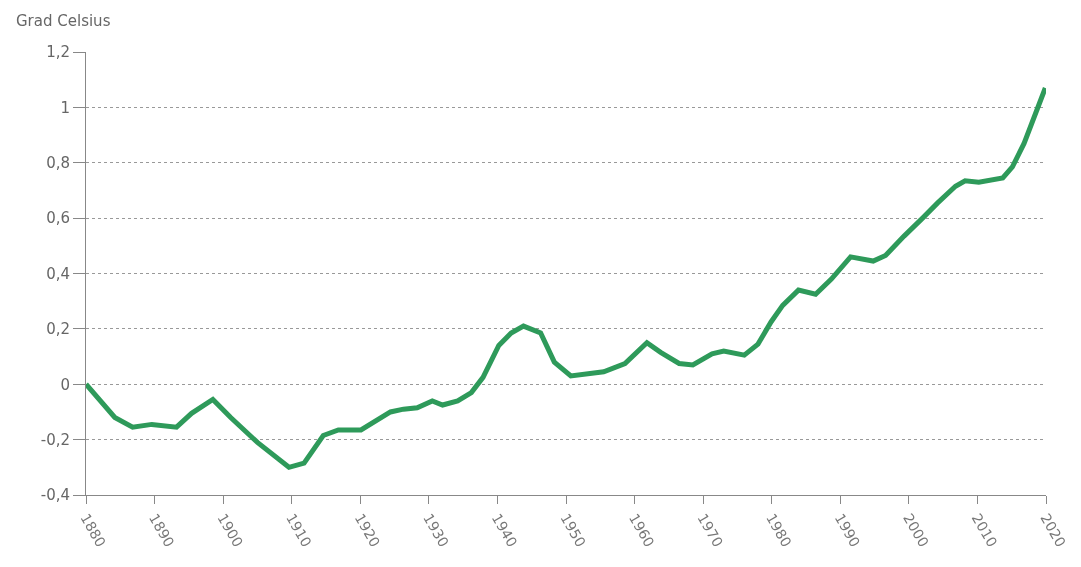 This screenshot has height=567, width=1081. What do you see at coordinates (58, 273) in the screenshot?
I see `y-tick-label: 0,4` at bounding box center [58, 273].